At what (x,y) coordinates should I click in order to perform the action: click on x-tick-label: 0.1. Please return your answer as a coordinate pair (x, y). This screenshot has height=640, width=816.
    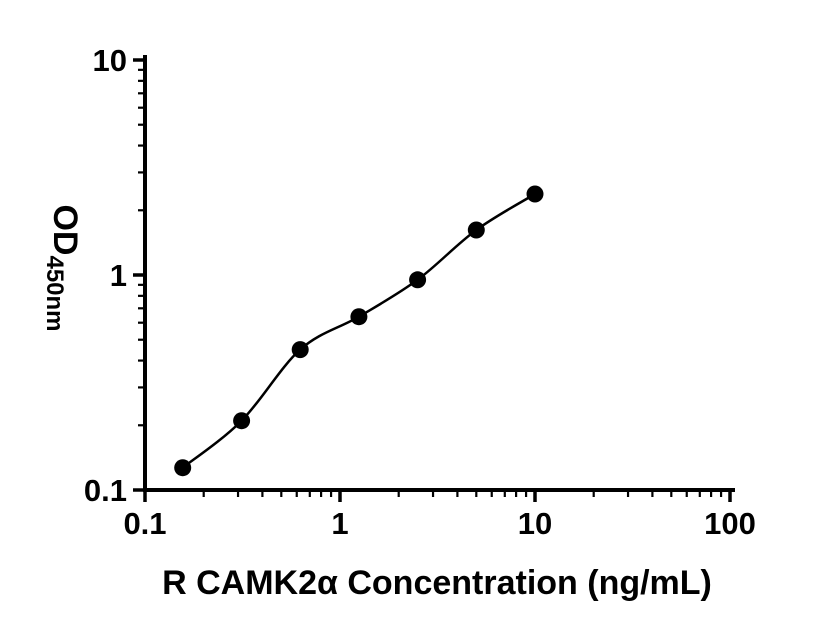
    Looking at the image, I should click on (144, 523).